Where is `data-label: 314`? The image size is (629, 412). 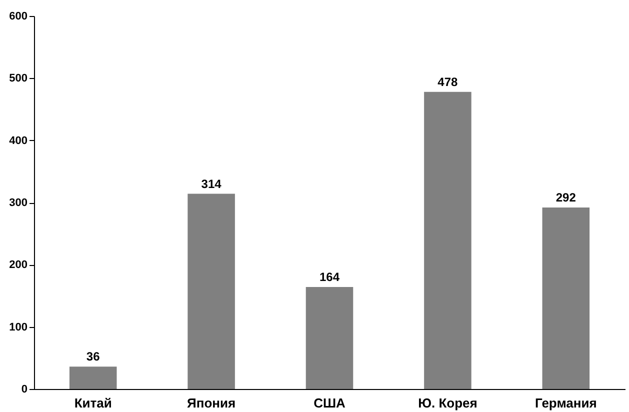
data-label: 314 is located at coordinates (211, 183).